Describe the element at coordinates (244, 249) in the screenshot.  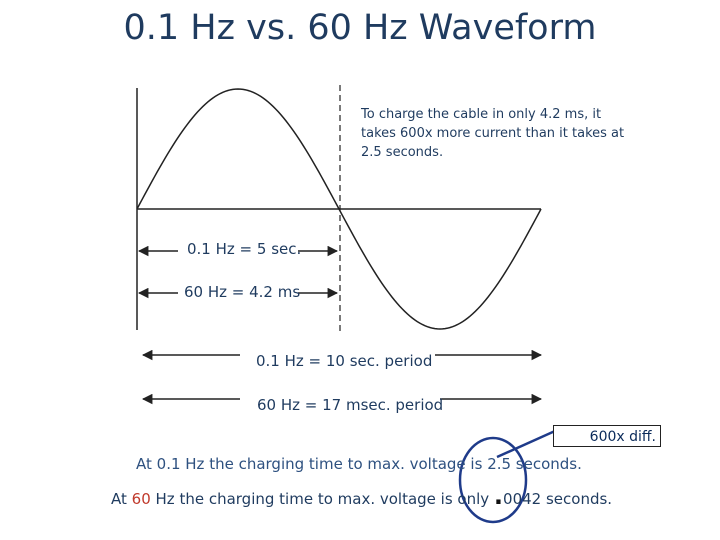
I see `quarter-slow-label: 0.1 Hz = 5 sec.` at that location.